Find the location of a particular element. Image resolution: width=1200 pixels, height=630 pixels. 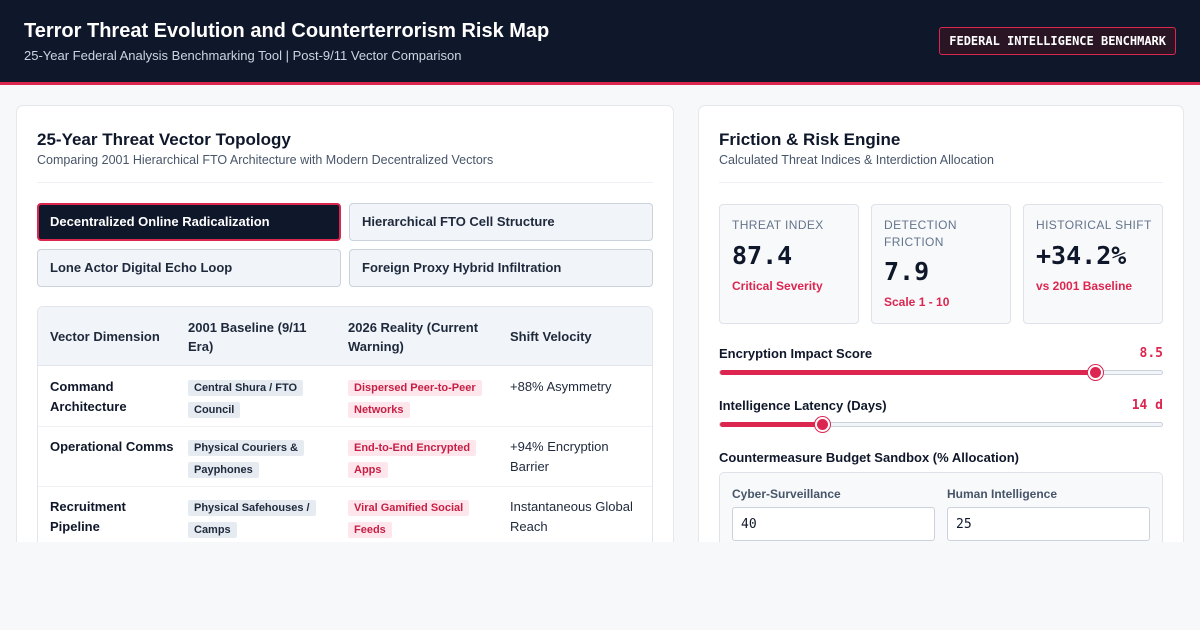

stat-note: Critical Severity is located at coordinates (777, 286).